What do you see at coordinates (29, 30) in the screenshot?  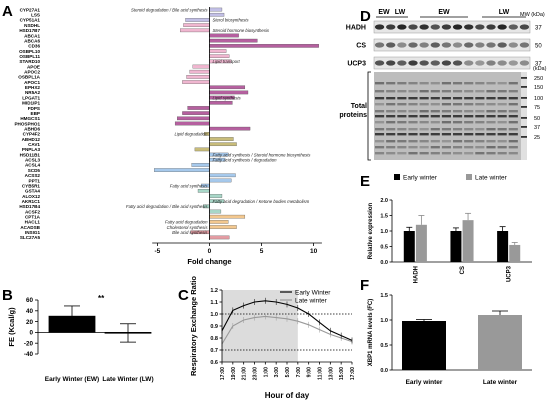 I see `gene-label: HSD17B7` at bounding box center [29, 30].